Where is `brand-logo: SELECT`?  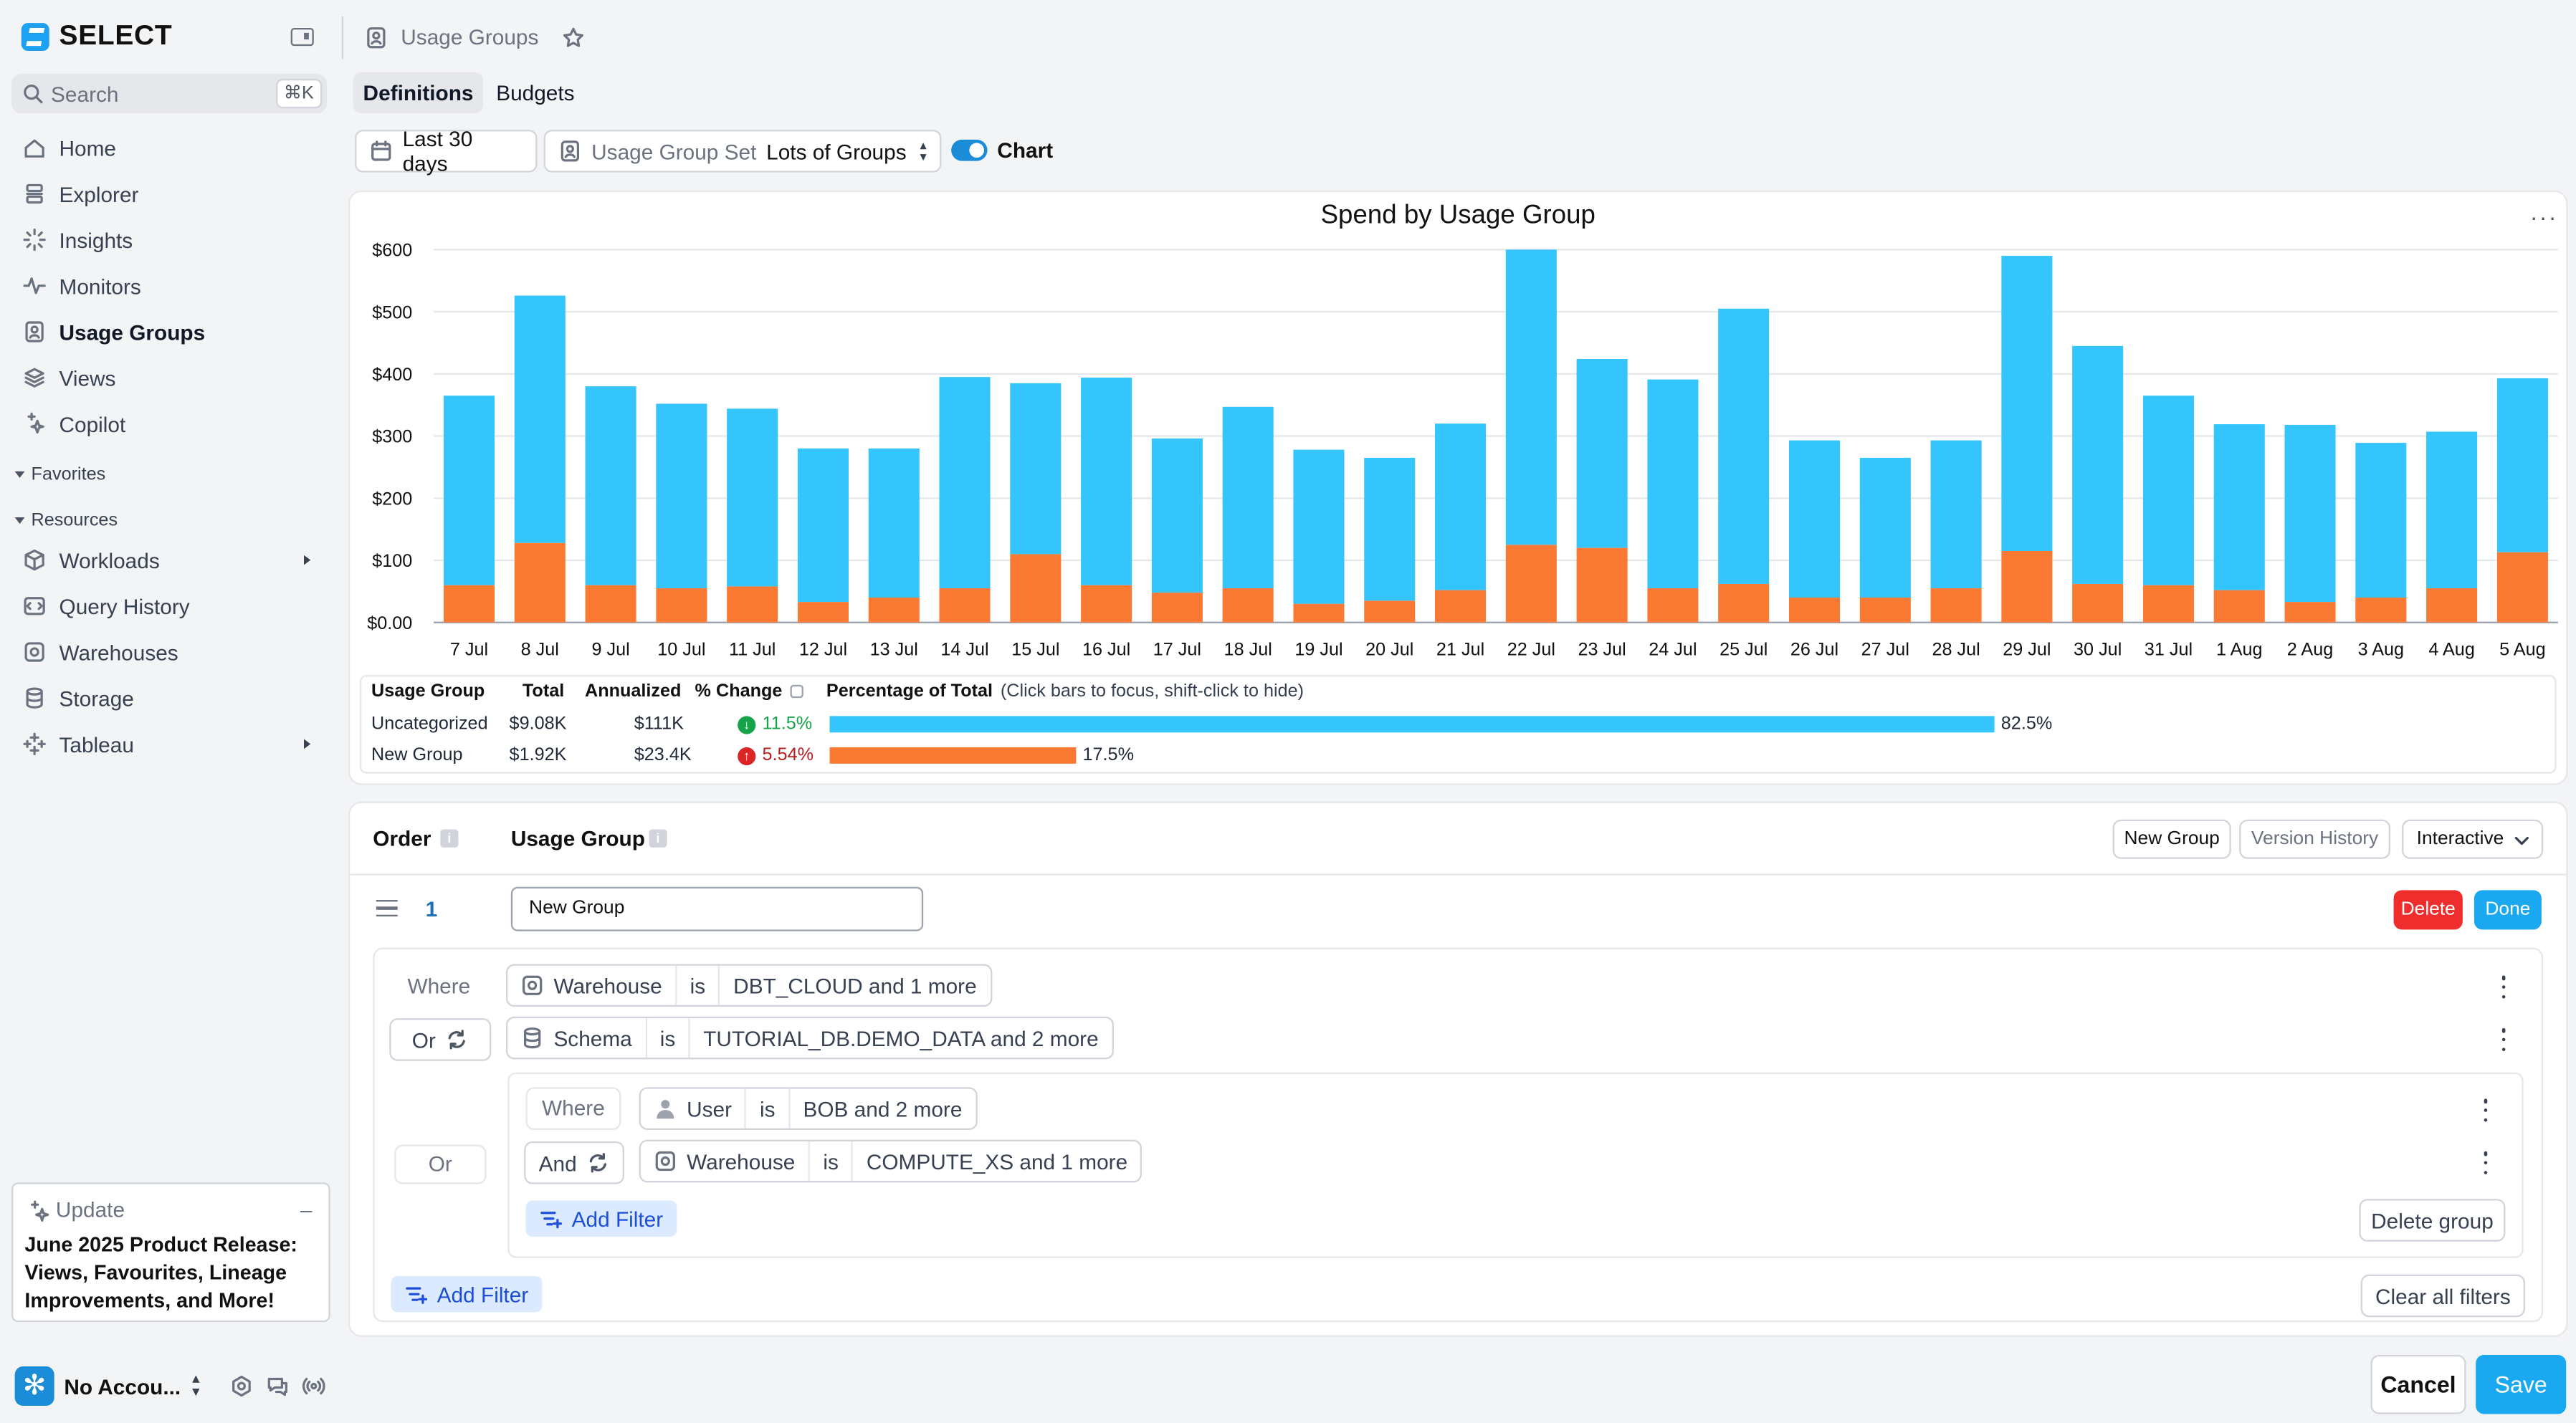
brand-logo: SELECT is located at coordinates (97, 37).